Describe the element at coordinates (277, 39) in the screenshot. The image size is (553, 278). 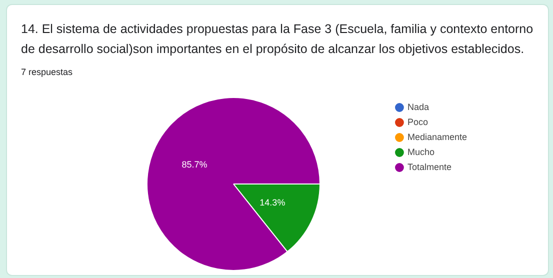
I see `chart-title: 14. El sistema de actividades propuestas para la Fase 3 (Escuela, familia y contexto entorno de desarrollo social)son importantes en el propósito de alcanzar los objetivos establecidos.` at that location.